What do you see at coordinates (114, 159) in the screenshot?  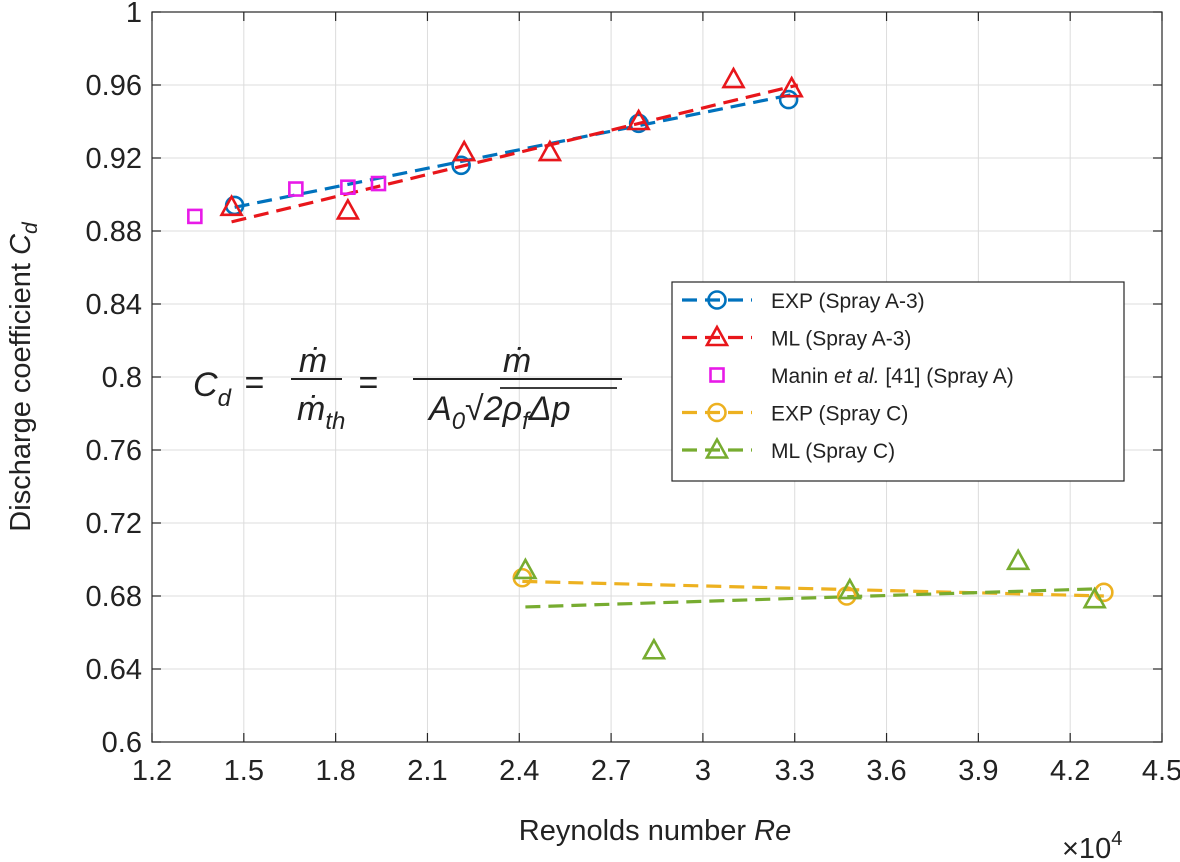 I see `y-tick-label: 0.92` at bounding box center [114, 159].